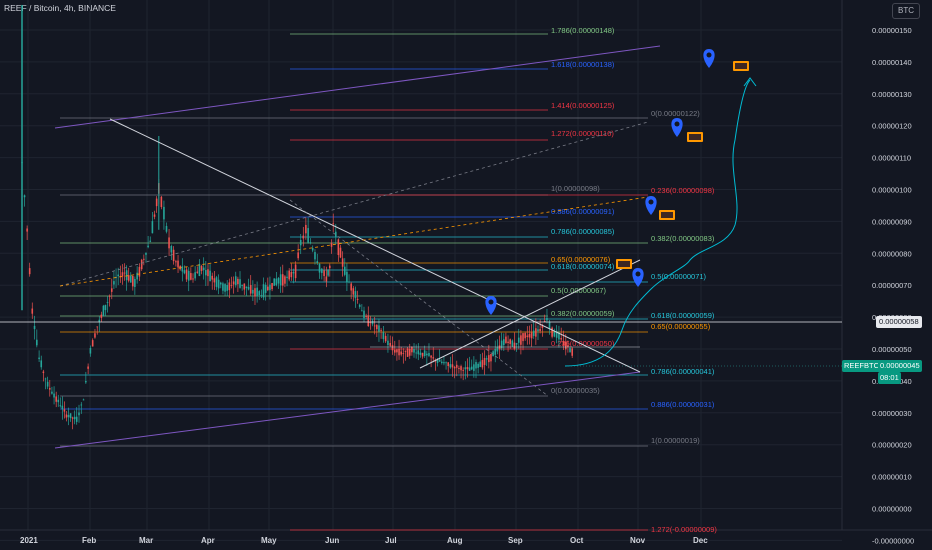 This screenshot has height=550, width=932. I want to click on fib-level-label: 1.786(0.00000148), so click(583, 30).